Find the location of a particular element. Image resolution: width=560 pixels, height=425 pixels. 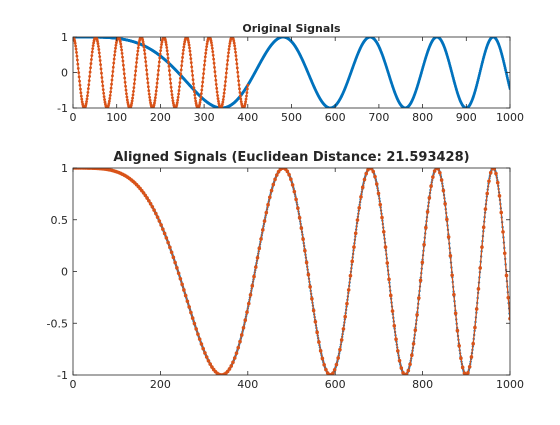

y-tick-label: 0.5 is located at coordinates (60, 220).